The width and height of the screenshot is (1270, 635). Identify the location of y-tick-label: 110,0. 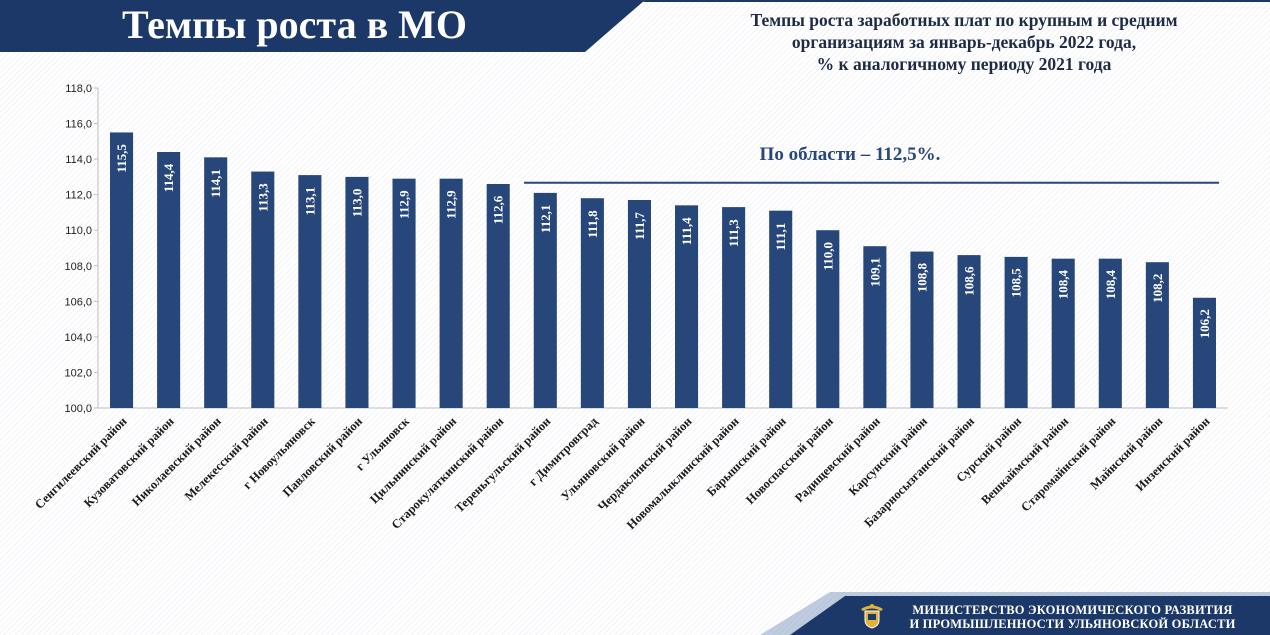
(78, 231).